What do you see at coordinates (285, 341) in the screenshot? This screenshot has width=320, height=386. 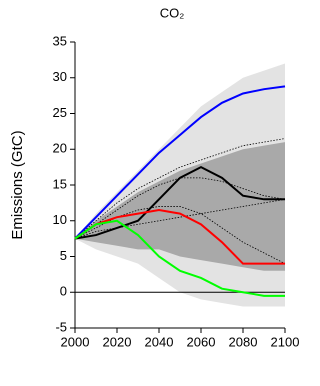 I see `x-tick-label: 2100` at bounding box center [285, 341].